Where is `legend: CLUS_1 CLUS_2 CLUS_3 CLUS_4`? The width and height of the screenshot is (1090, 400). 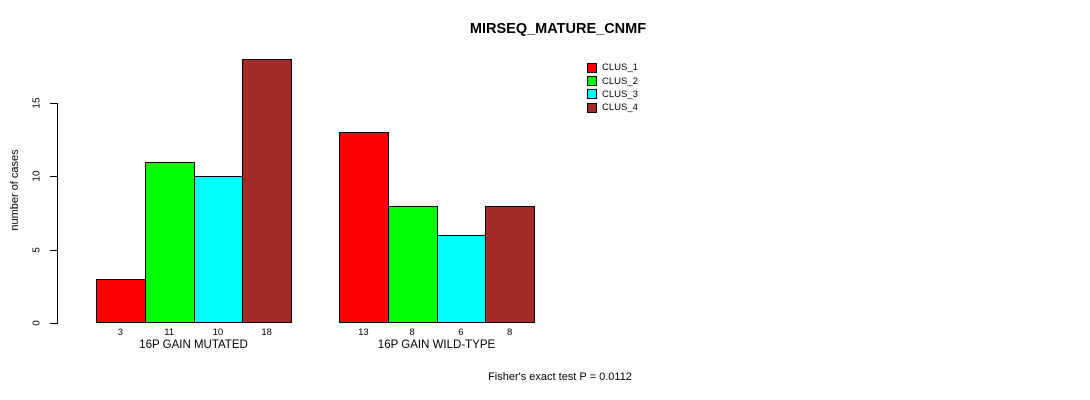 legend: CLUS_1 CLUS_2 CLUS_3 CLUS_4 is located at coordinates (612, 88).